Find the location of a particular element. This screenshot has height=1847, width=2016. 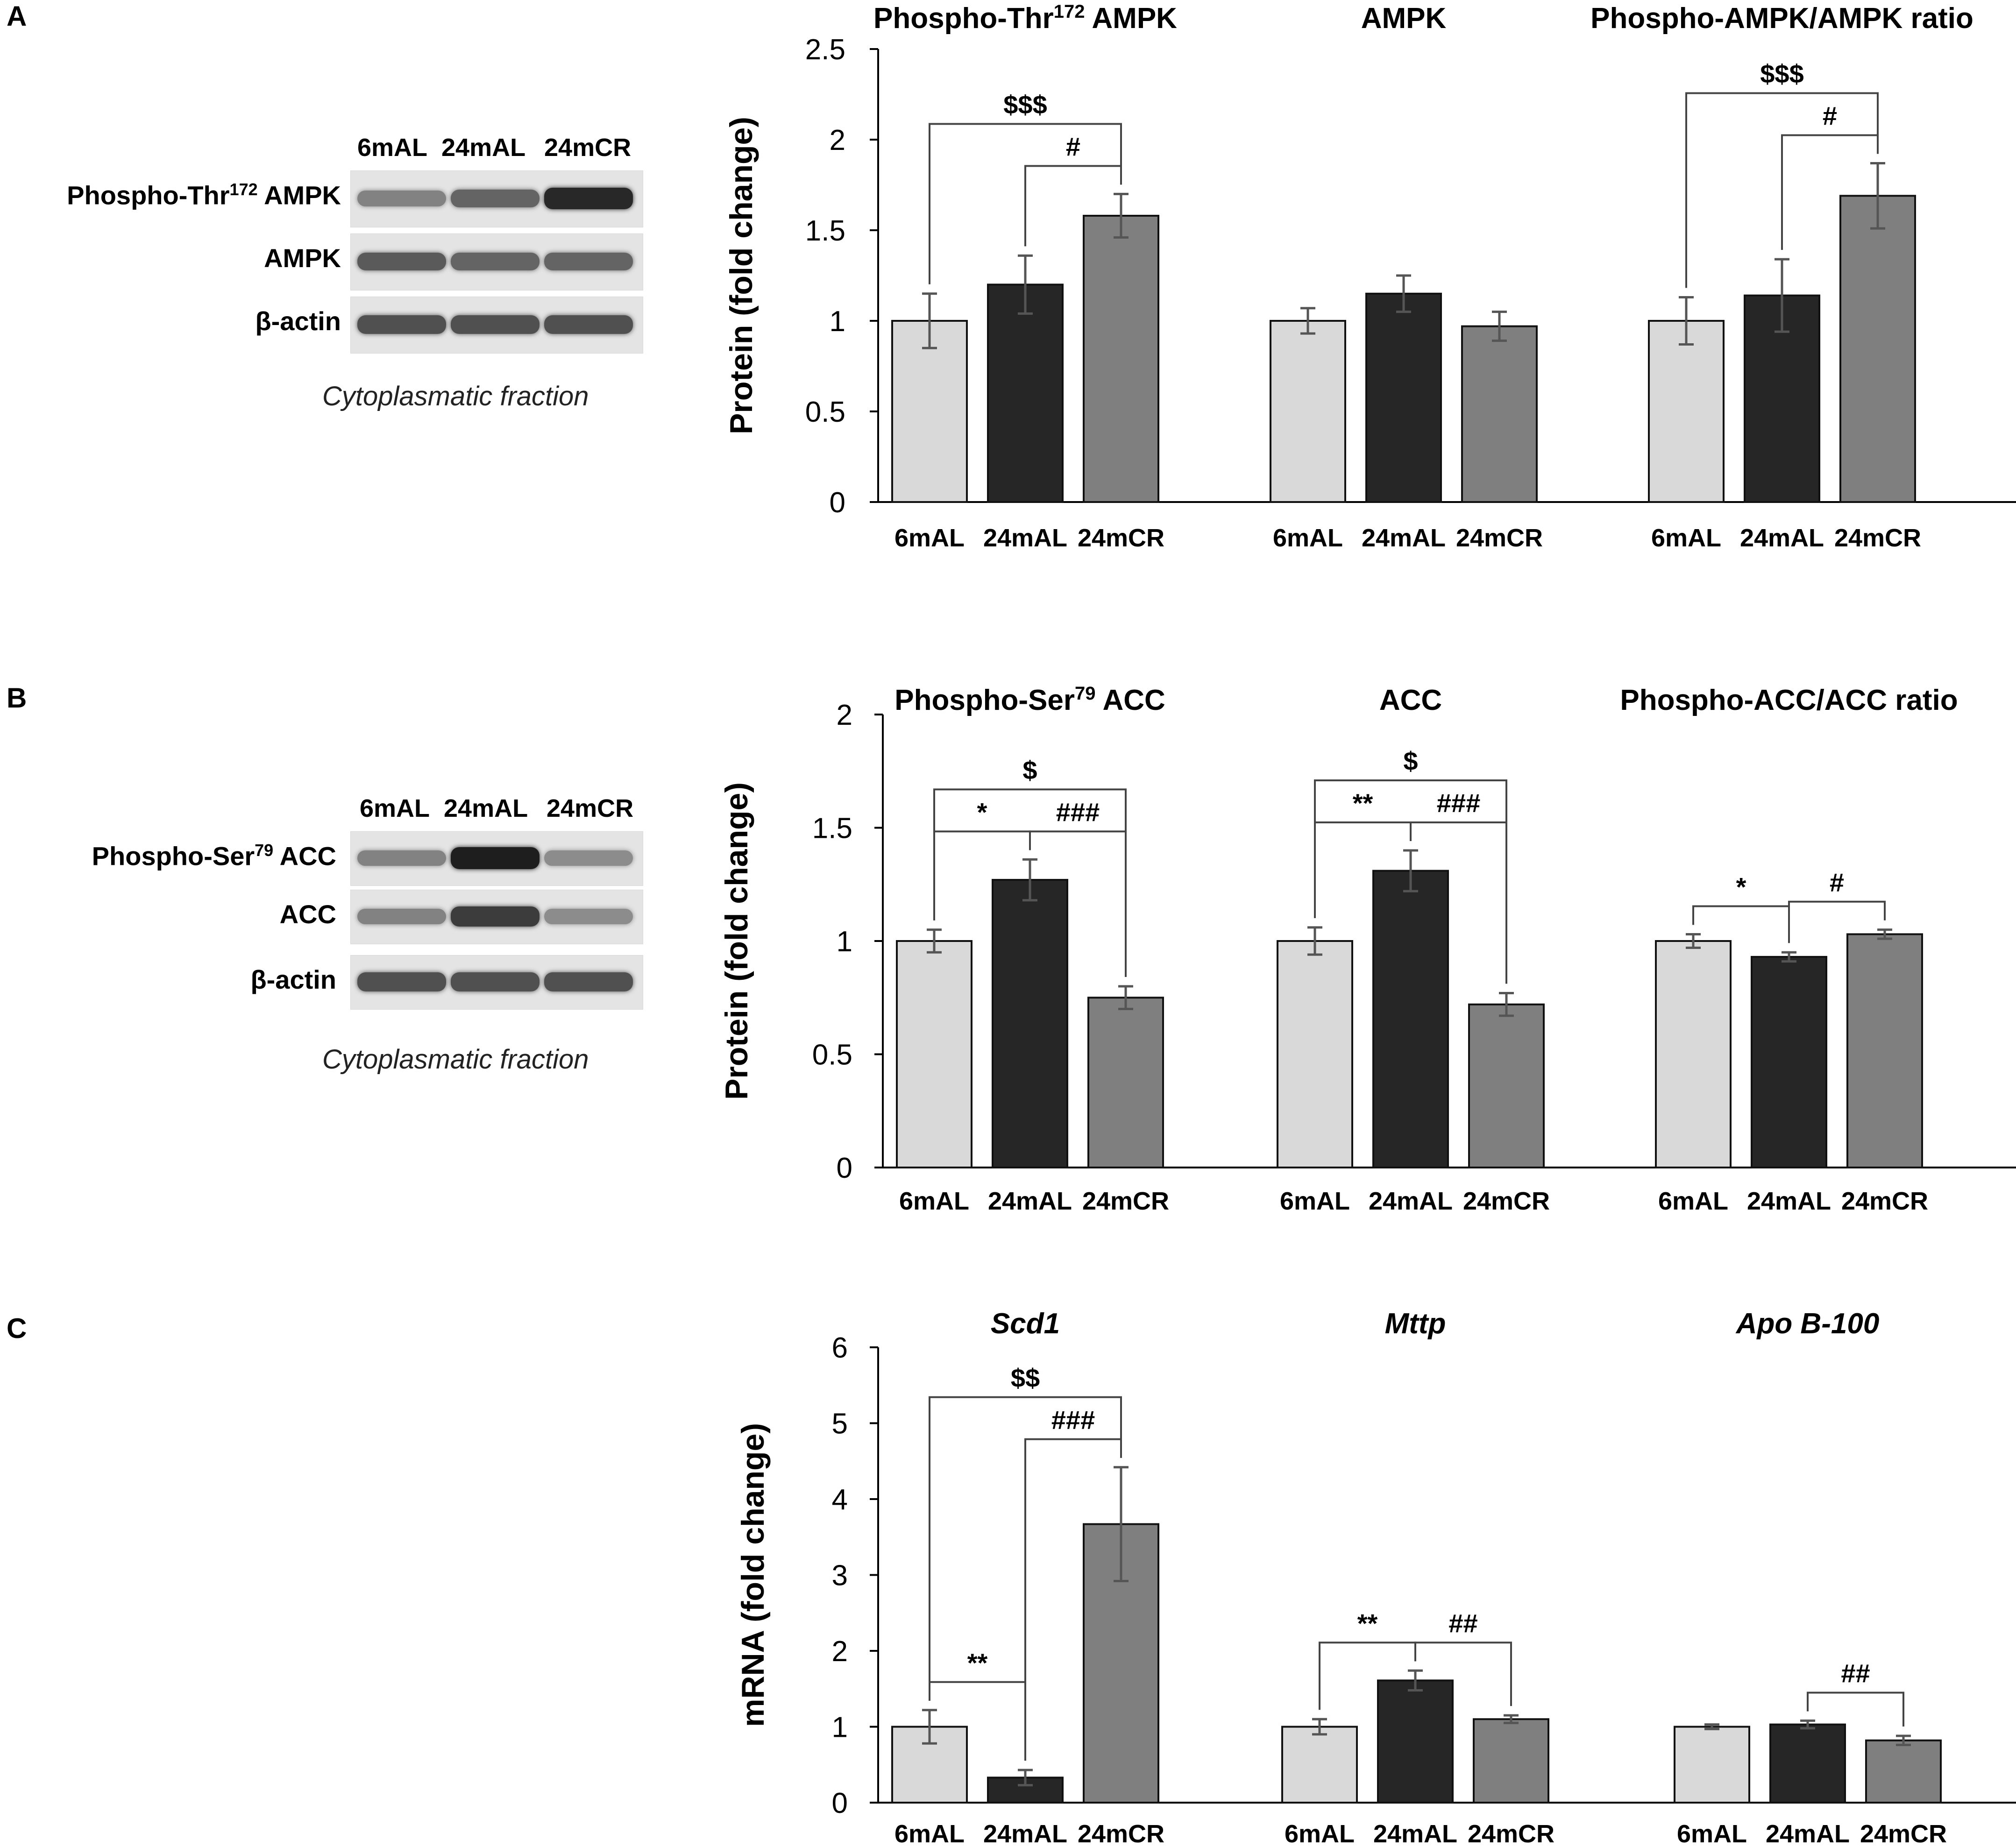

panel-letter-b: B is located at coordinates (17, 698).